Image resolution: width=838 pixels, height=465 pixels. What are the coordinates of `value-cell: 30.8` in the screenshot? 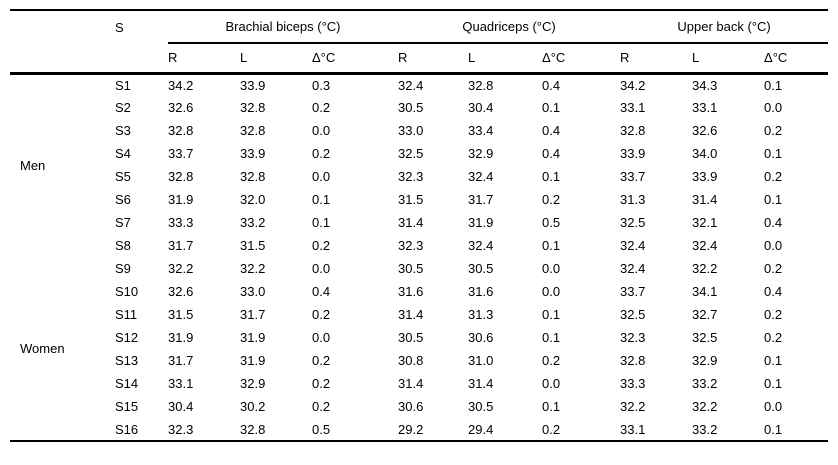 It's located at (411, 360).